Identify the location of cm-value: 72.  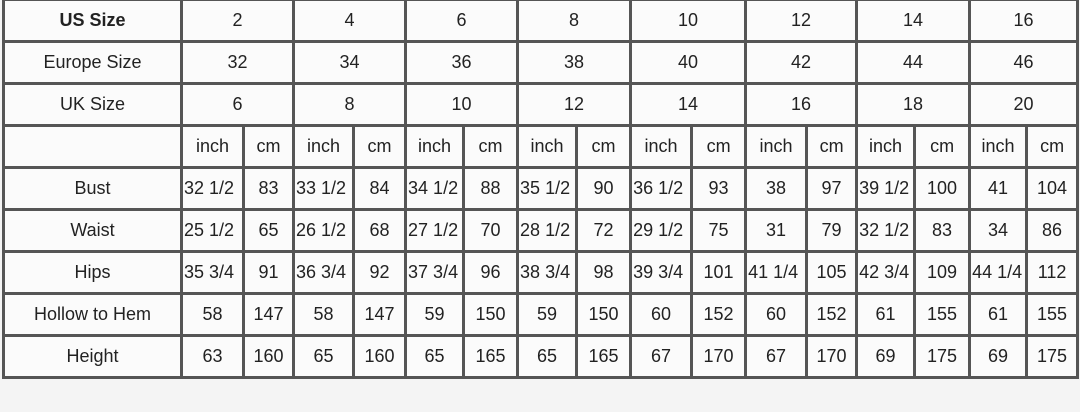
(604, 230).